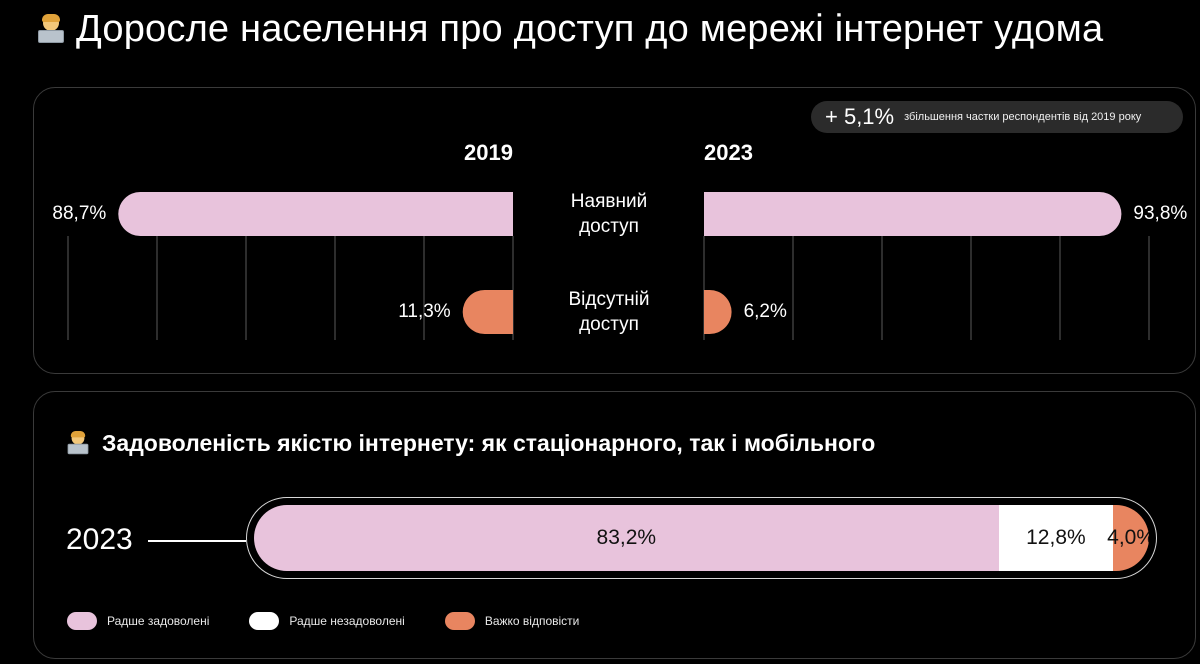 The image size is (1200, 664). I want to click on year-header-2019: 2019, so click(488, 152).